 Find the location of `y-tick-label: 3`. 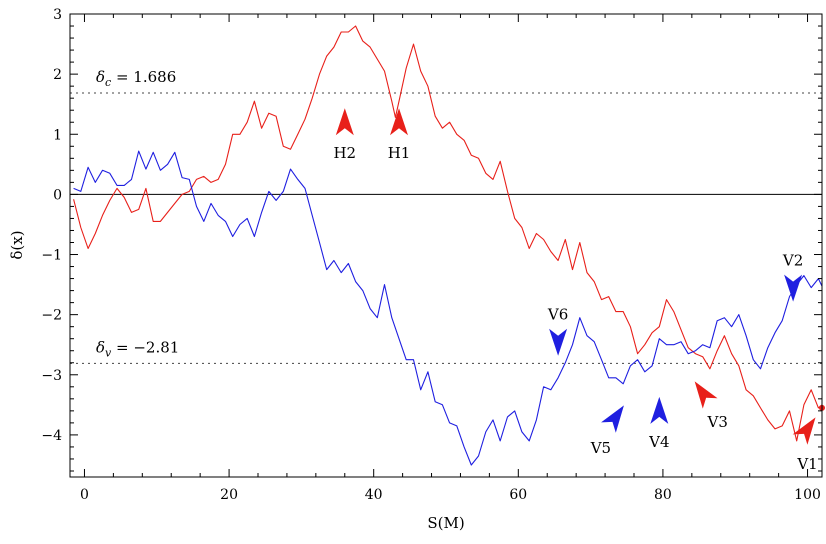

y-tick-label: 3 is located at coordinates (57, 15).